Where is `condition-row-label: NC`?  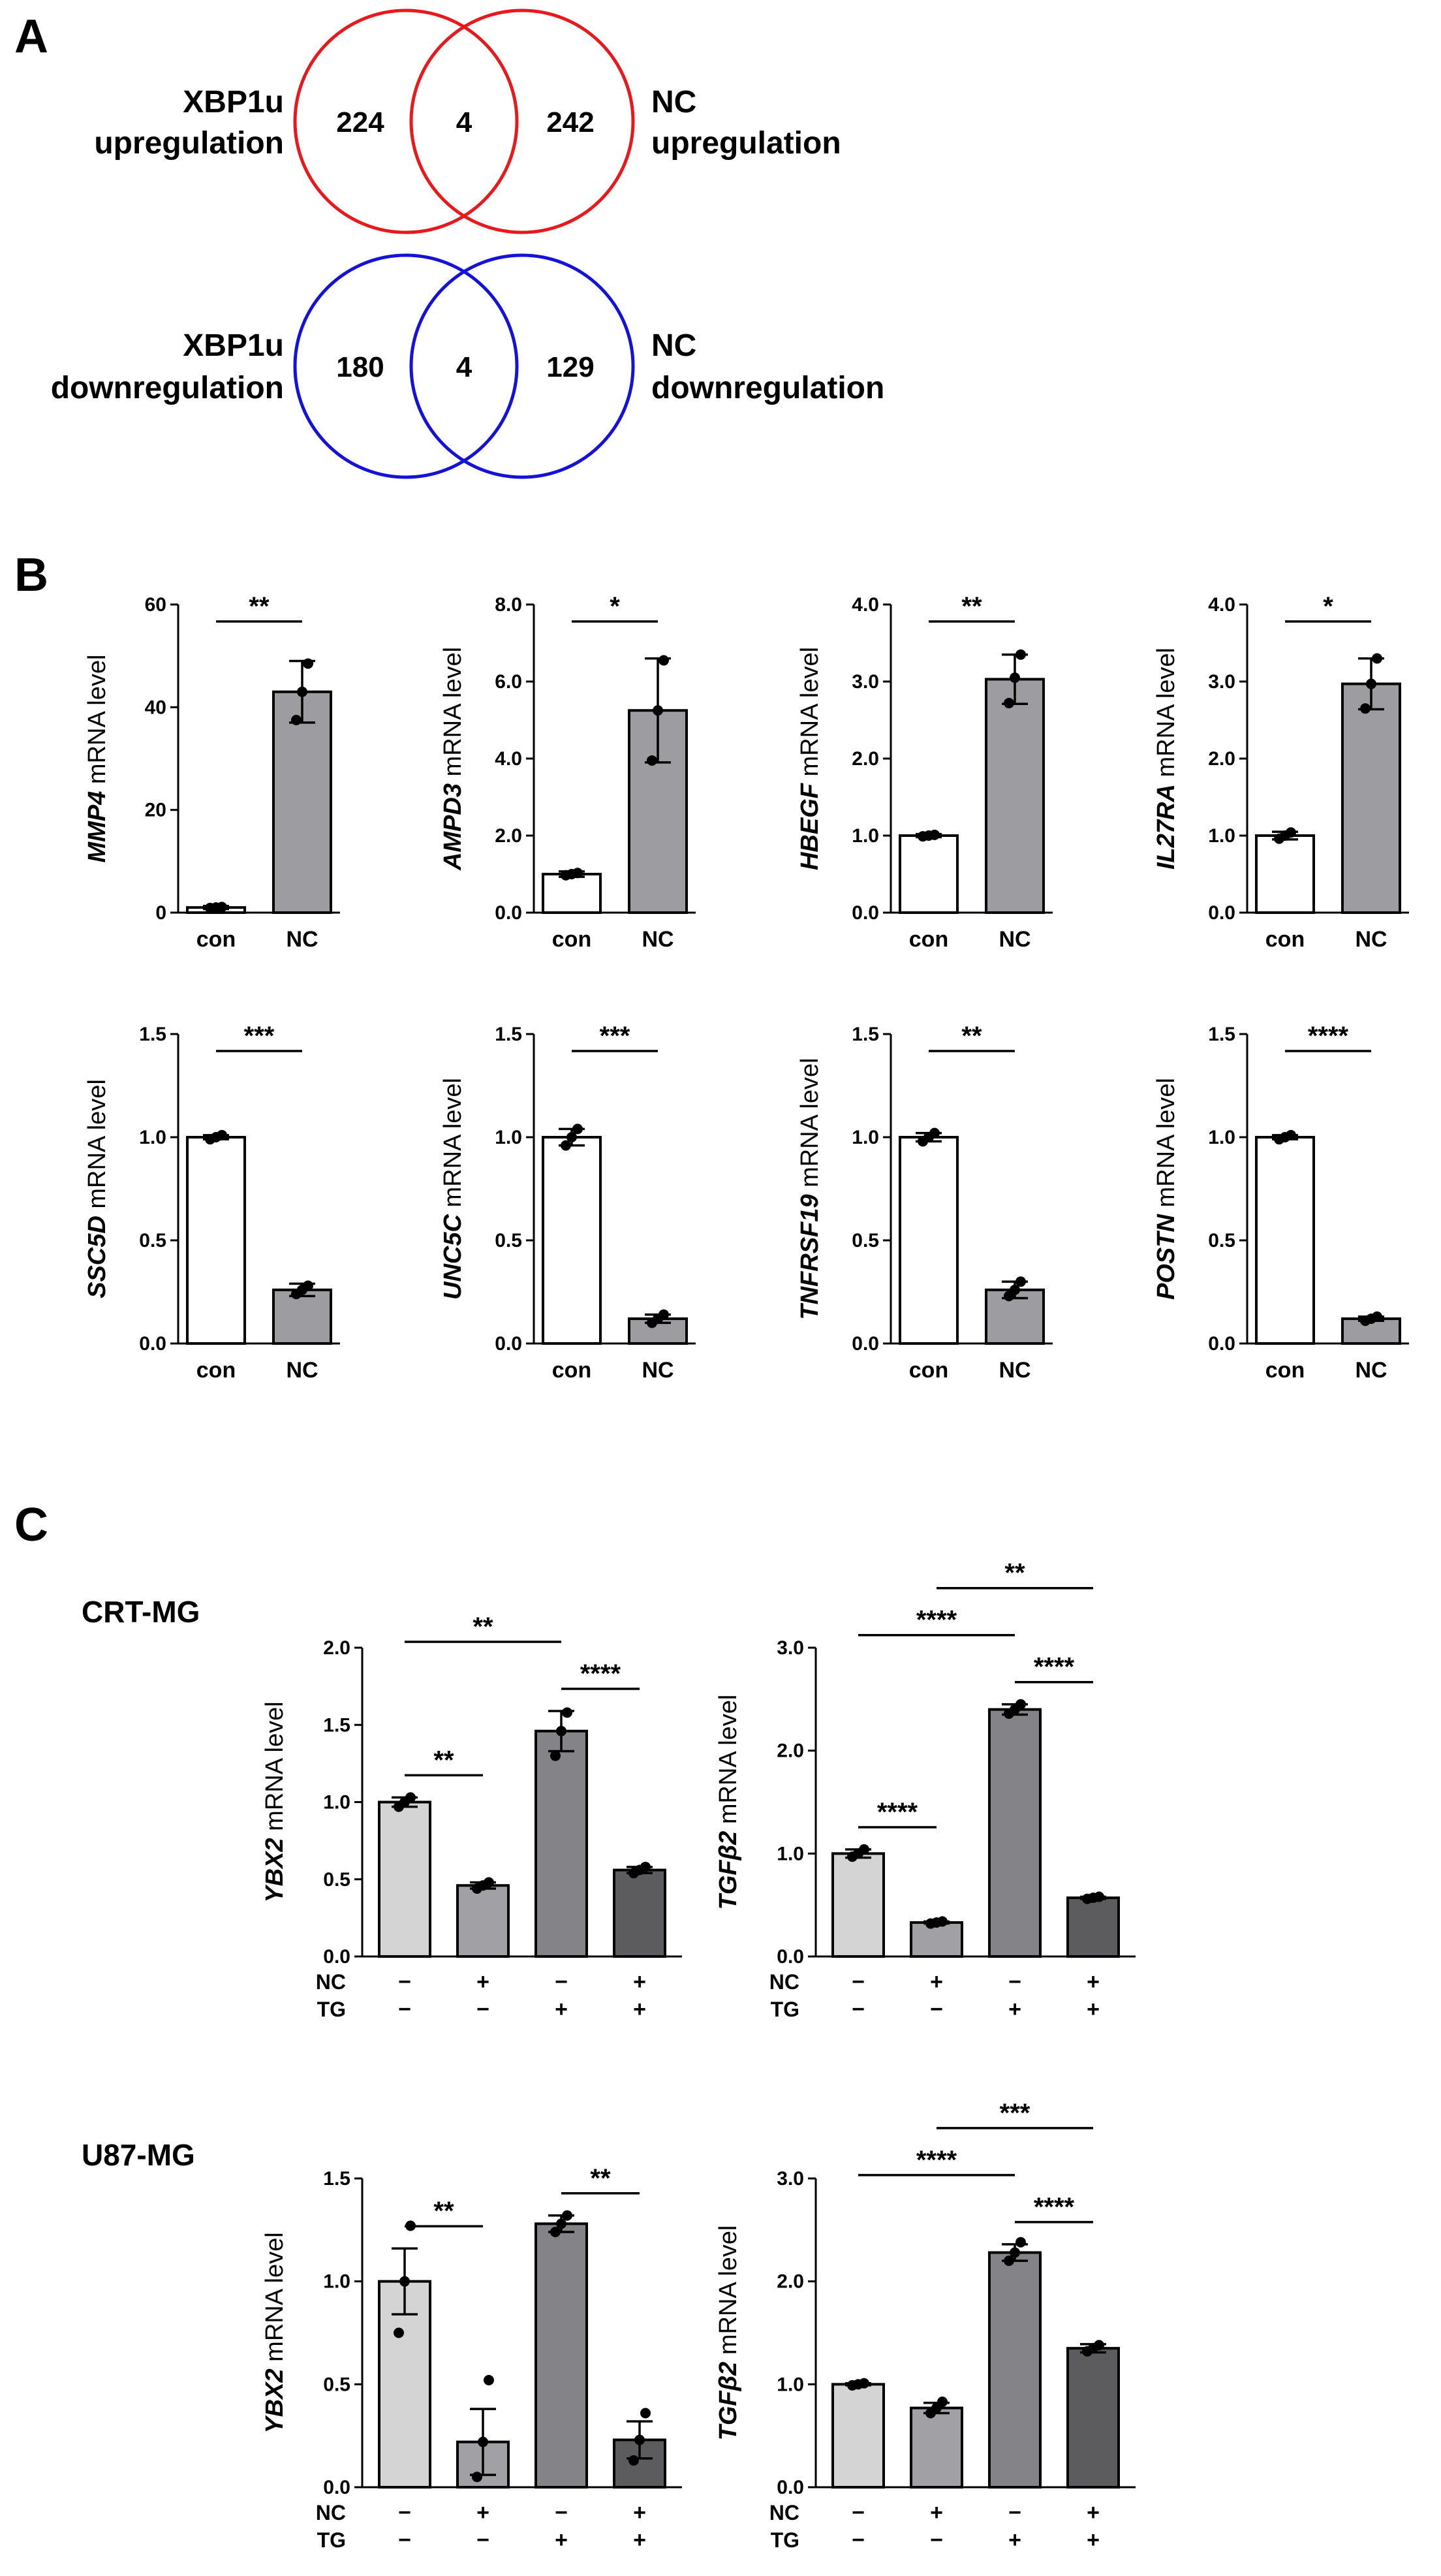
condition-row-label: NC is located at coordinates (331, 1982).